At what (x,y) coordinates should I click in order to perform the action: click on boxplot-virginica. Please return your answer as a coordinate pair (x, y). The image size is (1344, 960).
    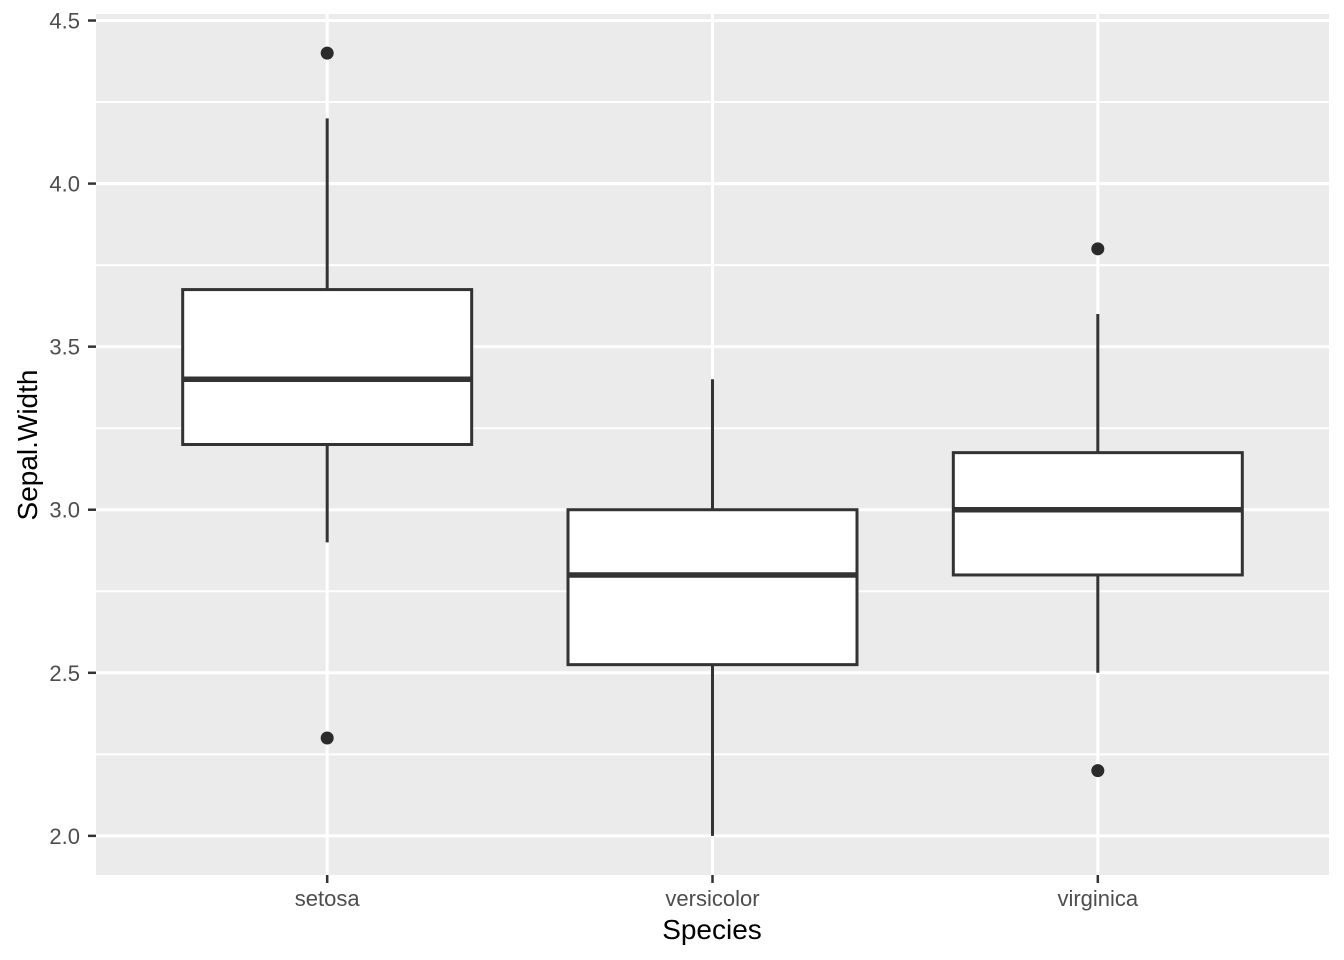
    Looking at the image, I should click on (1097, 510).